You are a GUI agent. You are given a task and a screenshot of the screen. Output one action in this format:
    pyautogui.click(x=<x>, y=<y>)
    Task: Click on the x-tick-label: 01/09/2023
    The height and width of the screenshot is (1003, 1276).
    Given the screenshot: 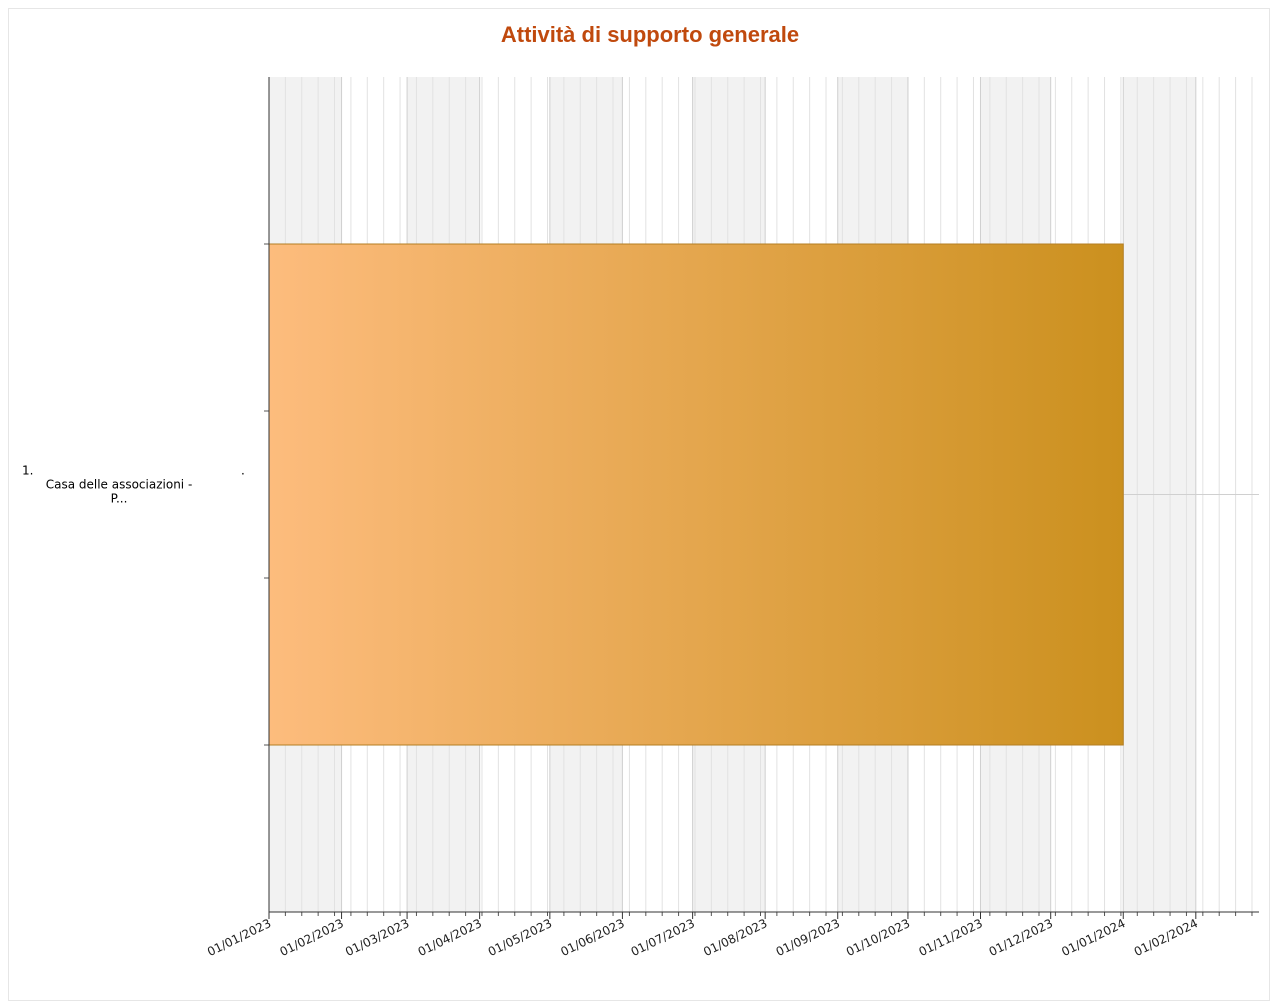 What is the action you would take?
    pyautogui.click(x=808, y=937)
    